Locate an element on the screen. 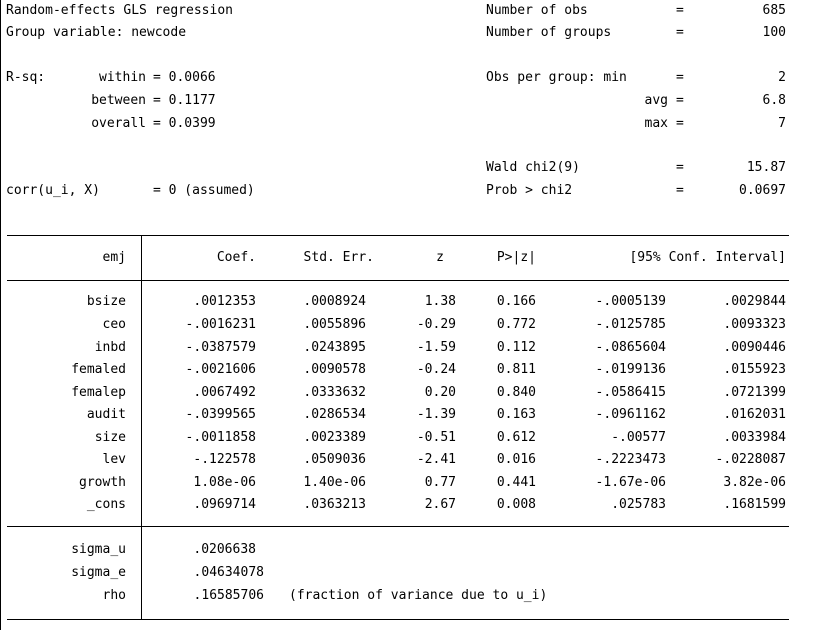 Image resolution: width=831 pixels, height=630 pixels. rsq-between-eq: = 0.1177 is located at coordinates (184, 100).